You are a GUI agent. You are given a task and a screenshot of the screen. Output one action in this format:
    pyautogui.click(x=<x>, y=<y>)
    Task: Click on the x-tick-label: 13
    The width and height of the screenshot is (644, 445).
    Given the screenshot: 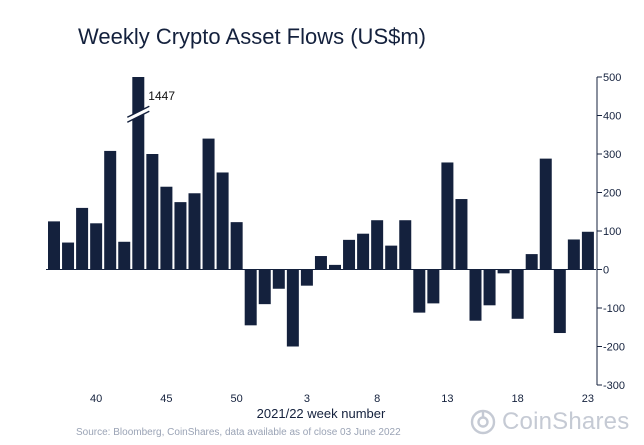 What is the action you would take?
    pyautogui.click(x=447, y=399)
    